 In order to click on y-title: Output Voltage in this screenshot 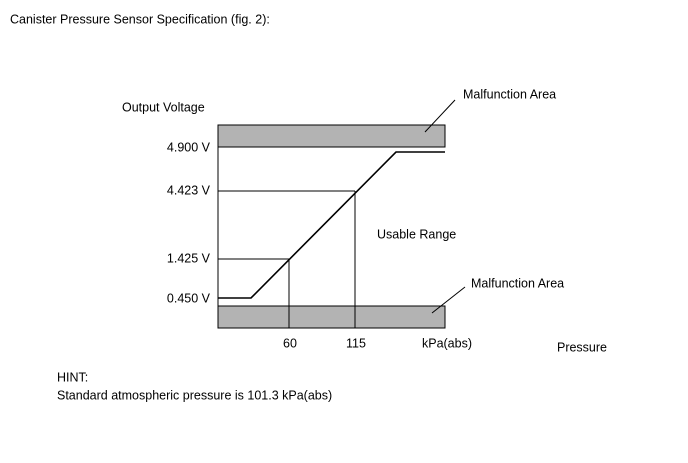, I will do `click(163, 107)`.